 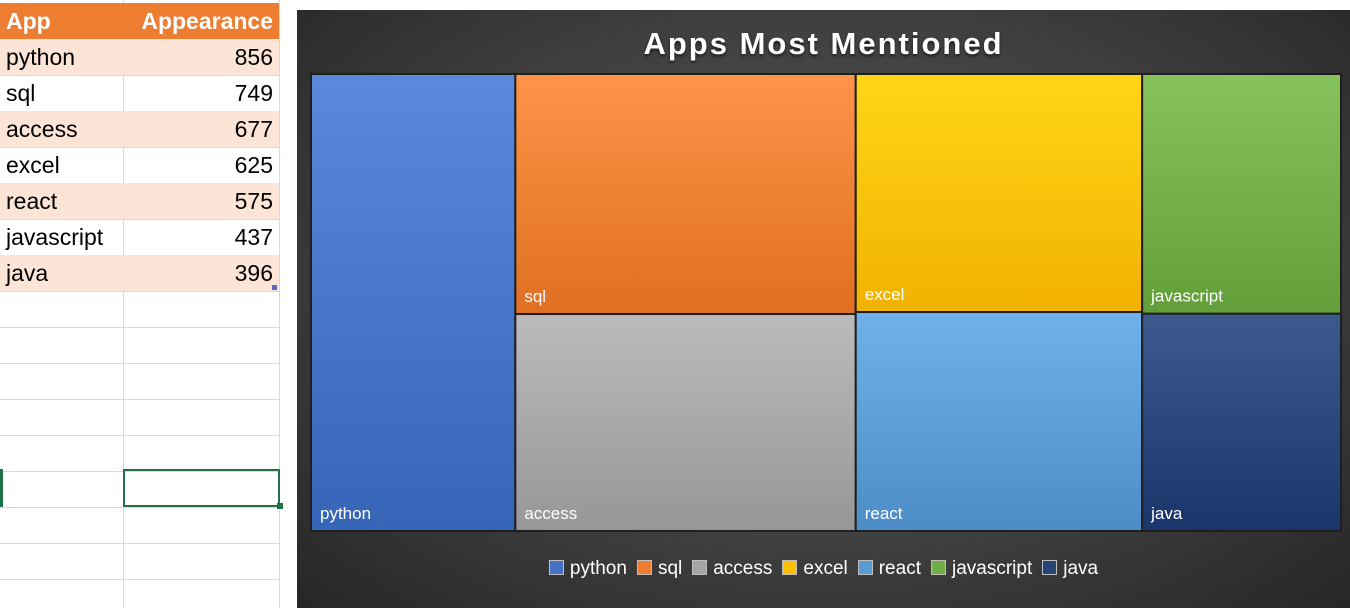 I want to click on header-app: App, so click(x=61, y=21).